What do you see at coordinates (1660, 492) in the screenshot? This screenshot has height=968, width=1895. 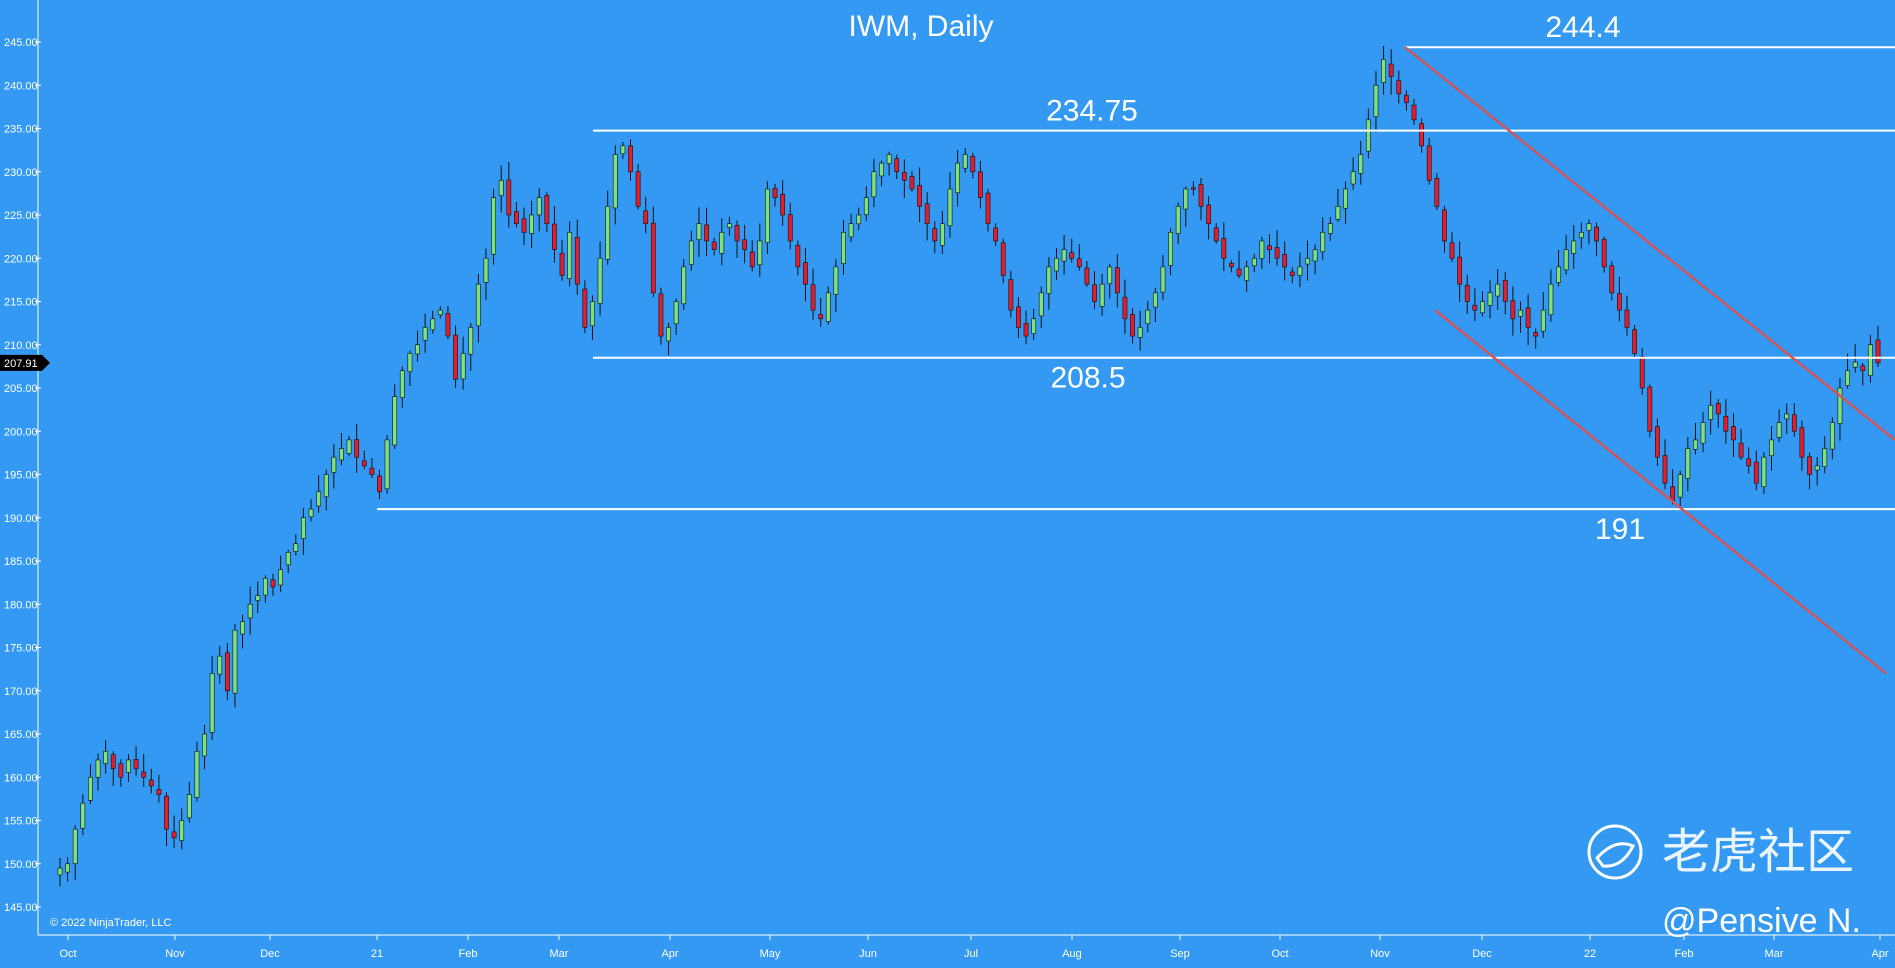 I see `channel-lower-line` at bounding box center [1660, 492].